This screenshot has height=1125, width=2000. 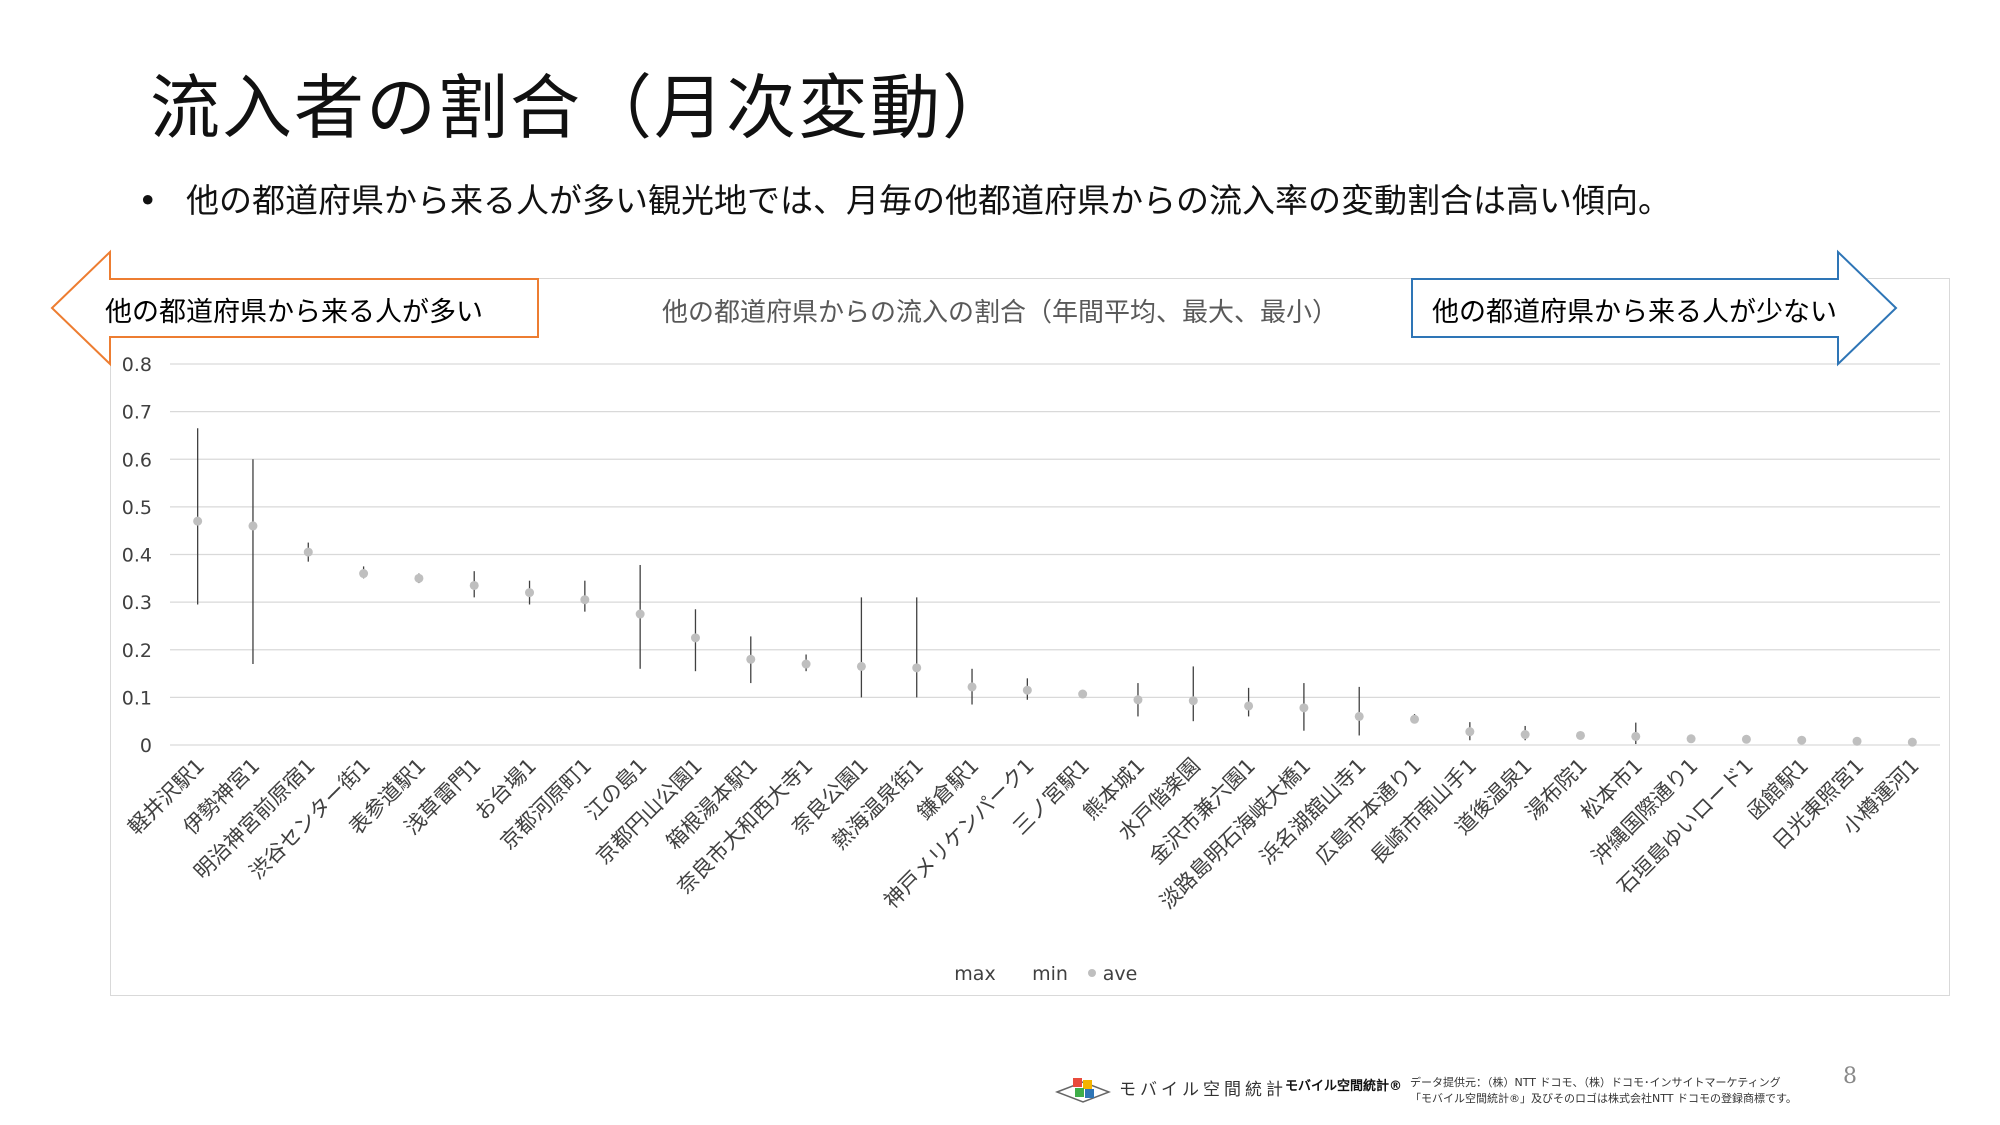 I want to click on y-tick-label: 0.3, so click(x=137, y=603).